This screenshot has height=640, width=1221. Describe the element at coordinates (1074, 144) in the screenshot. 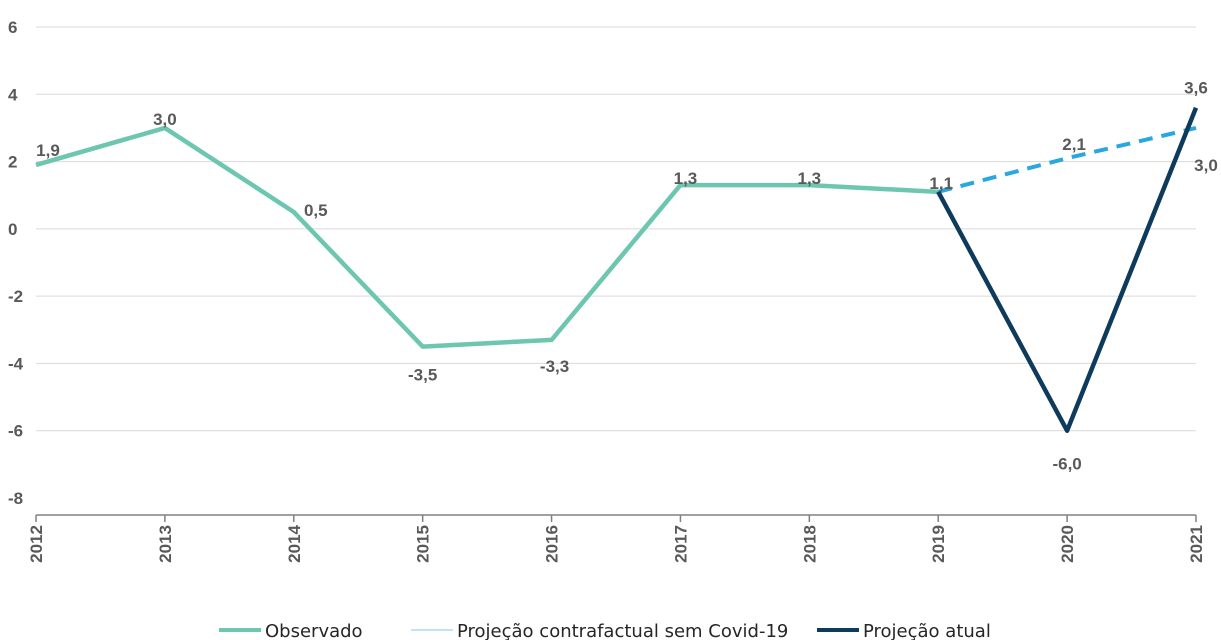

I see `data-label: 2,1` at that location.